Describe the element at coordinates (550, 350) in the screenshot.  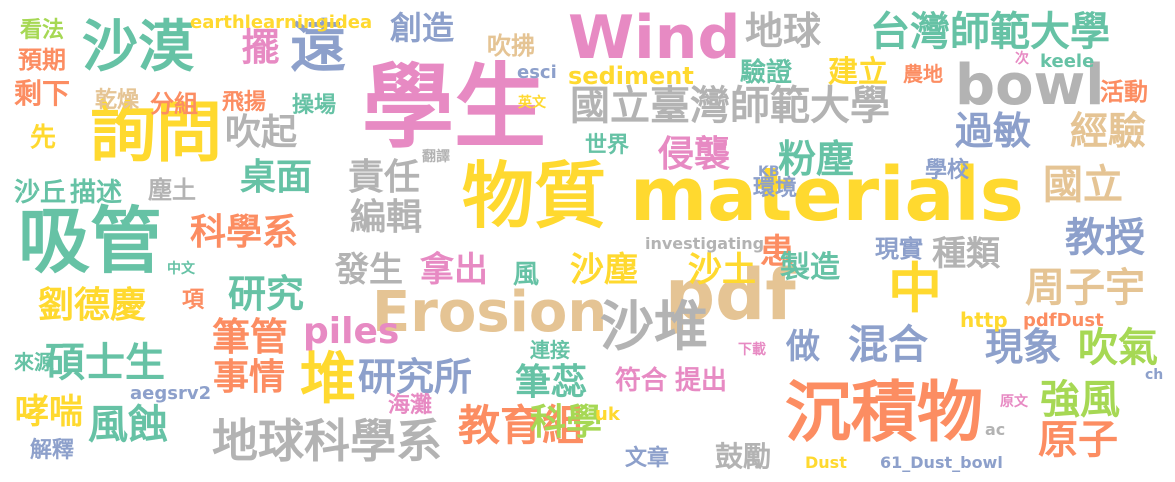
I see `cloud-word: 連接` at that location.